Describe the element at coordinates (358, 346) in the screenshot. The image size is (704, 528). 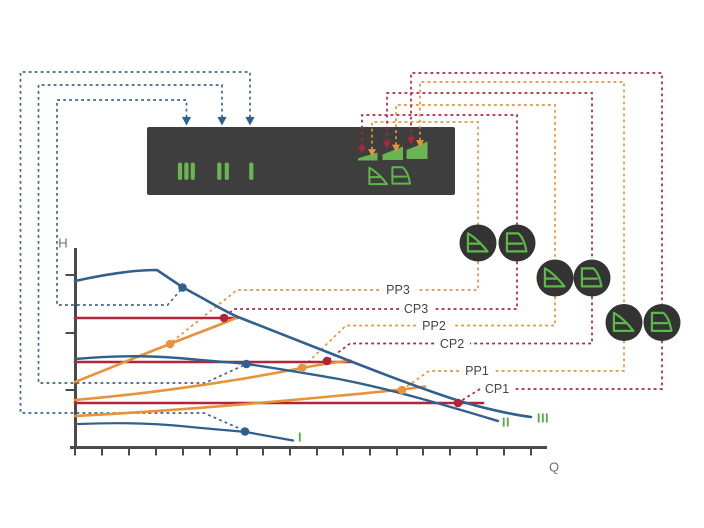
I see `pp2-label-link-left` at that location.